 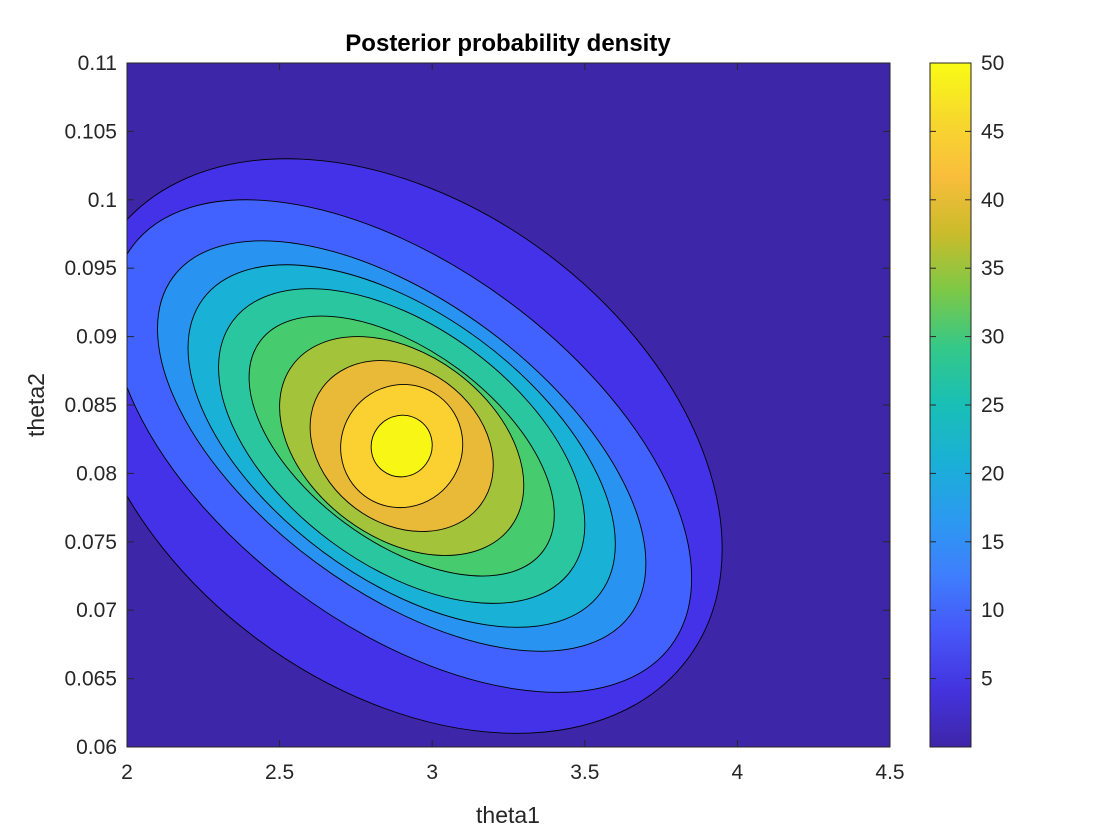 What do you see at coordinates (584, 772) in the screenshot?
I see `x-tick-label: 3.5` at bounding box center [584, 772].